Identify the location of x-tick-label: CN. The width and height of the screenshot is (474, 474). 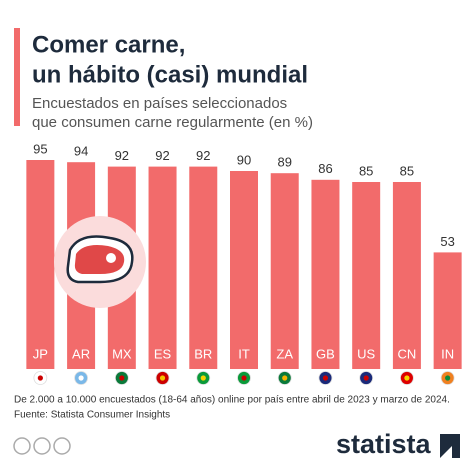
(407, 353).